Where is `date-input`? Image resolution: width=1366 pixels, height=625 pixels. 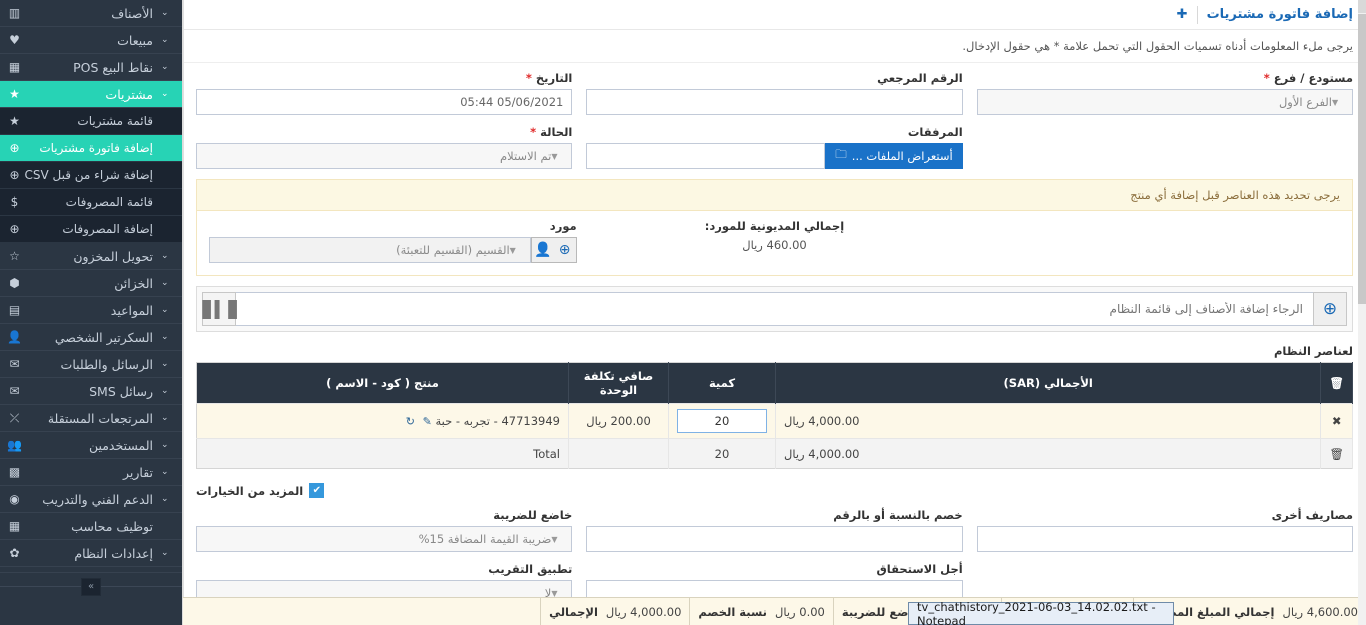 date-input is located at coordinates (384, 102).